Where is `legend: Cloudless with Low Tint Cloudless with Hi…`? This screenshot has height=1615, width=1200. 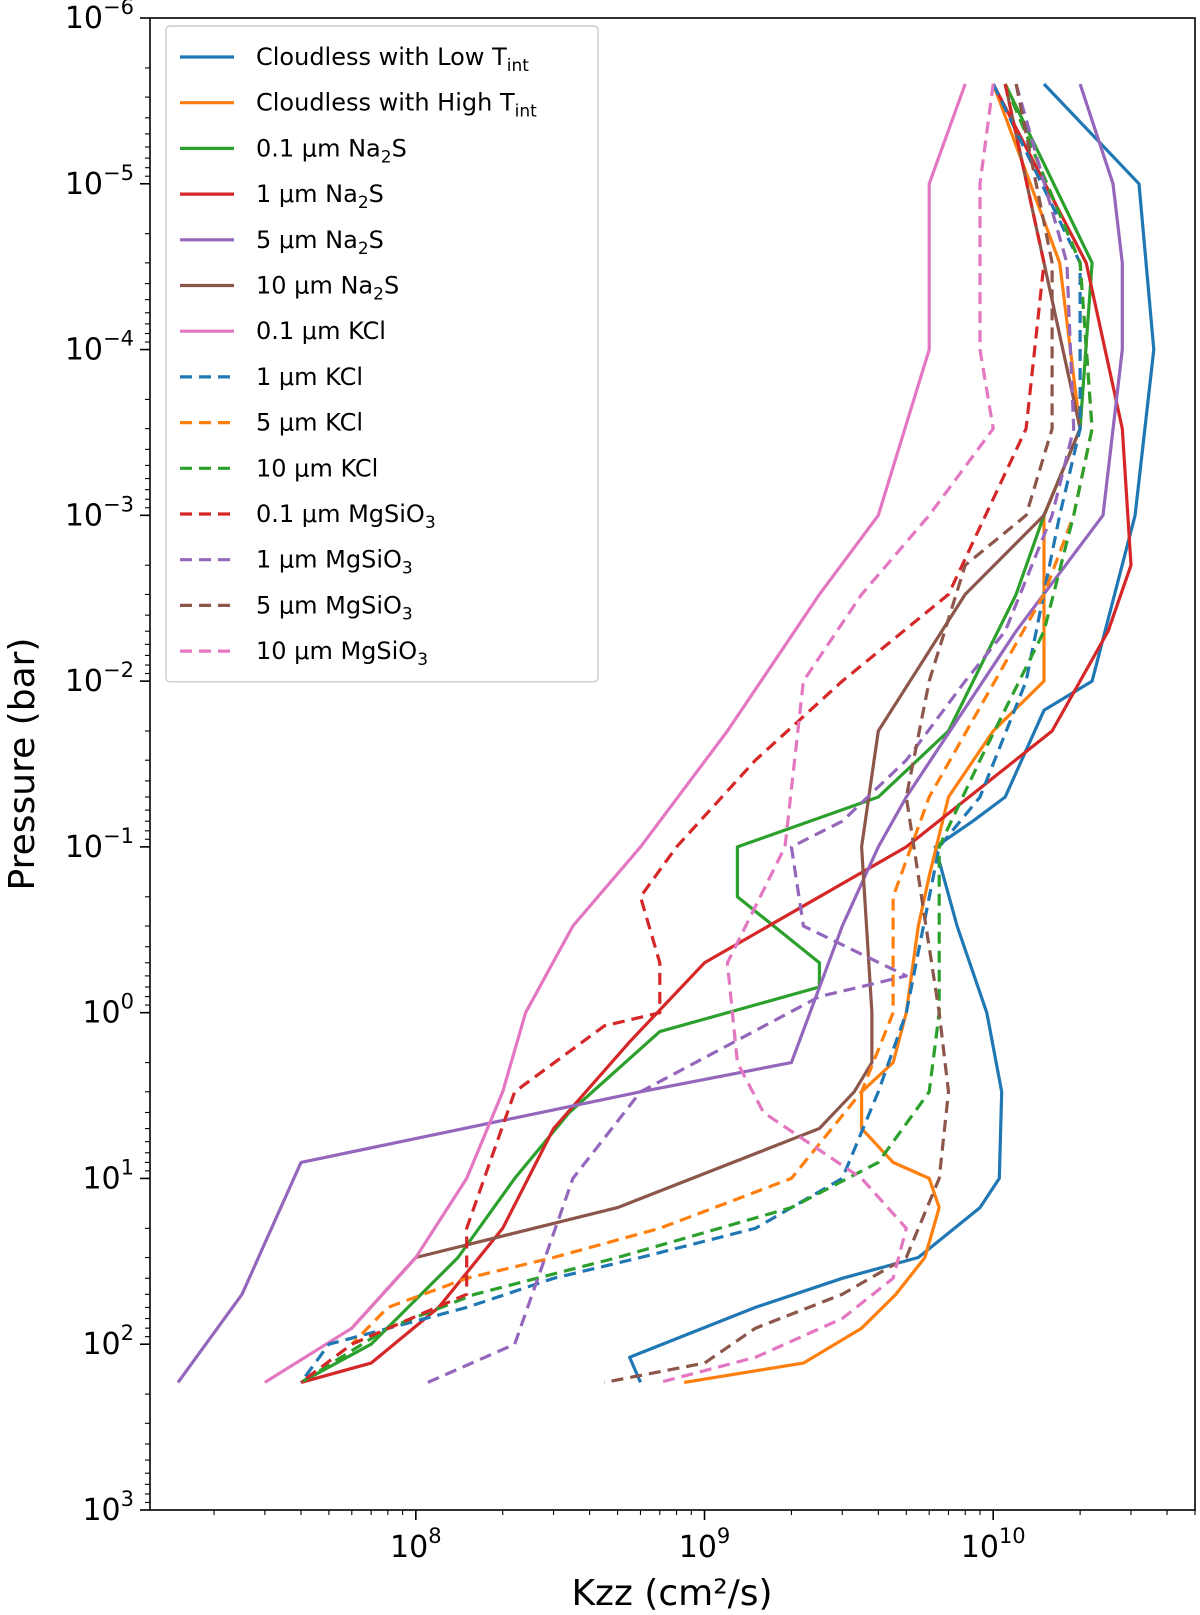
legend: Cloudless with Low Tint Cloudless with Hi… is located at coordinates (382, 354).